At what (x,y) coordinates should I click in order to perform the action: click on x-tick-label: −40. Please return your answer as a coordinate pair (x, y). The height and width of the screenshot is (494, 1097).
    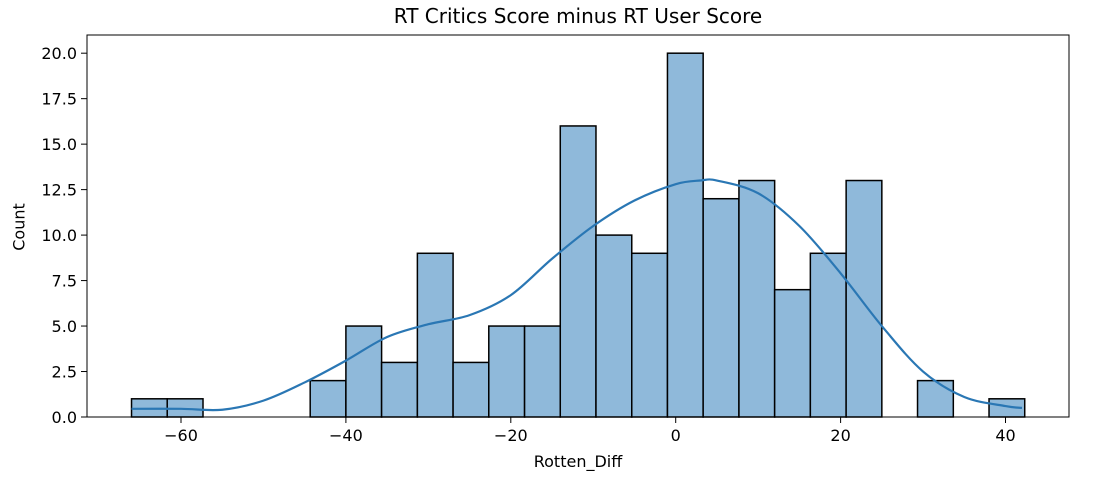
    Looking at the image, I should click on (346, 435).